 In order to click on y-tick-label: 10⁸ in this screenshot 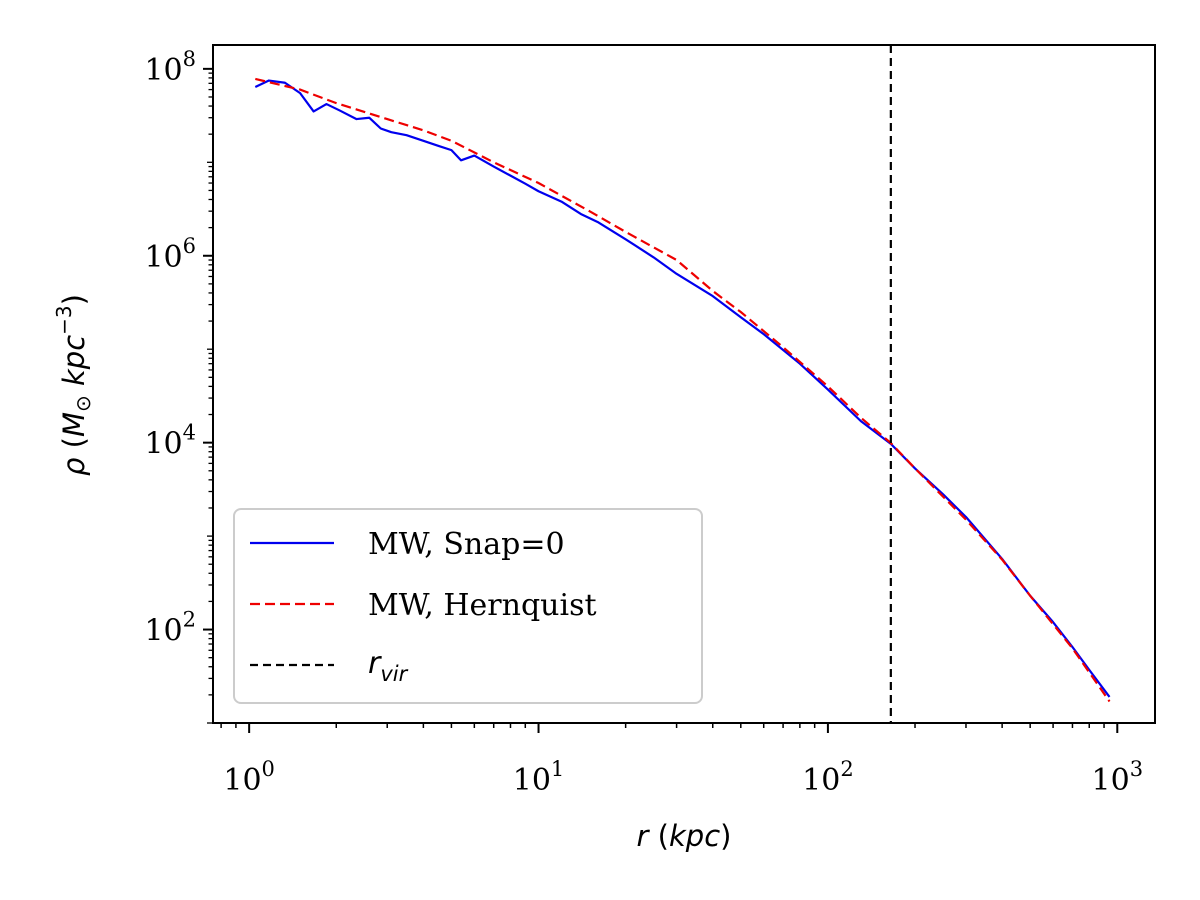, I will do `click(170, 67)`.